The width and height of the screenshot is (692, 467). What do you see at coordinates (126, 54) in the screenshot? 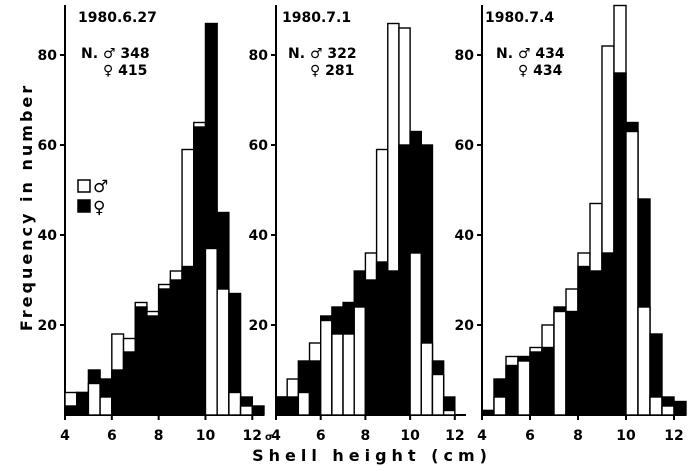
I see `panel-male-count: ♂ 348` at bounding box center [126, 54].